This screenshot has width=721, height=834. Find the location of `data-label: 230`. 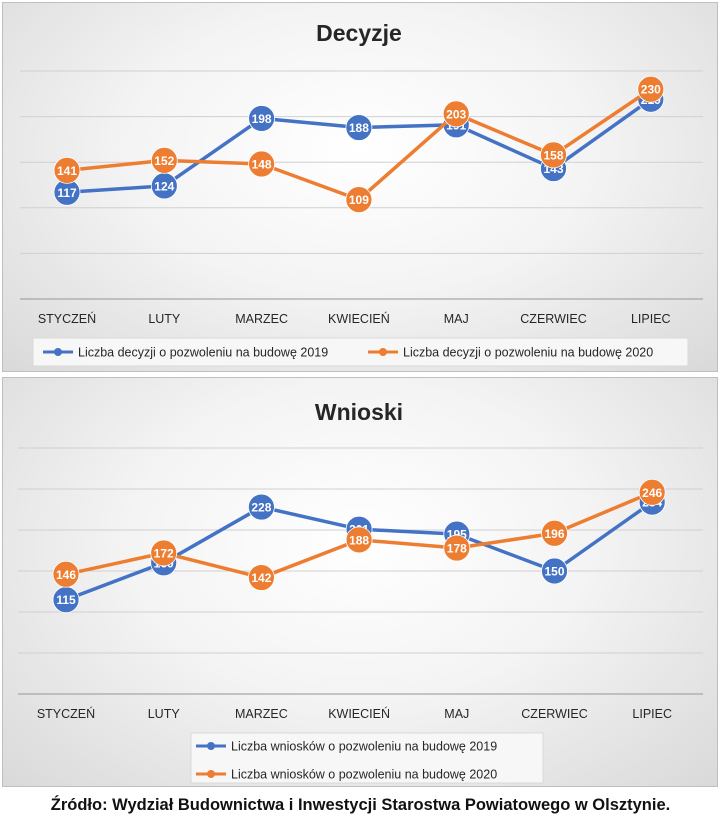

data-label: 230 is located at coordinates (651, 90).